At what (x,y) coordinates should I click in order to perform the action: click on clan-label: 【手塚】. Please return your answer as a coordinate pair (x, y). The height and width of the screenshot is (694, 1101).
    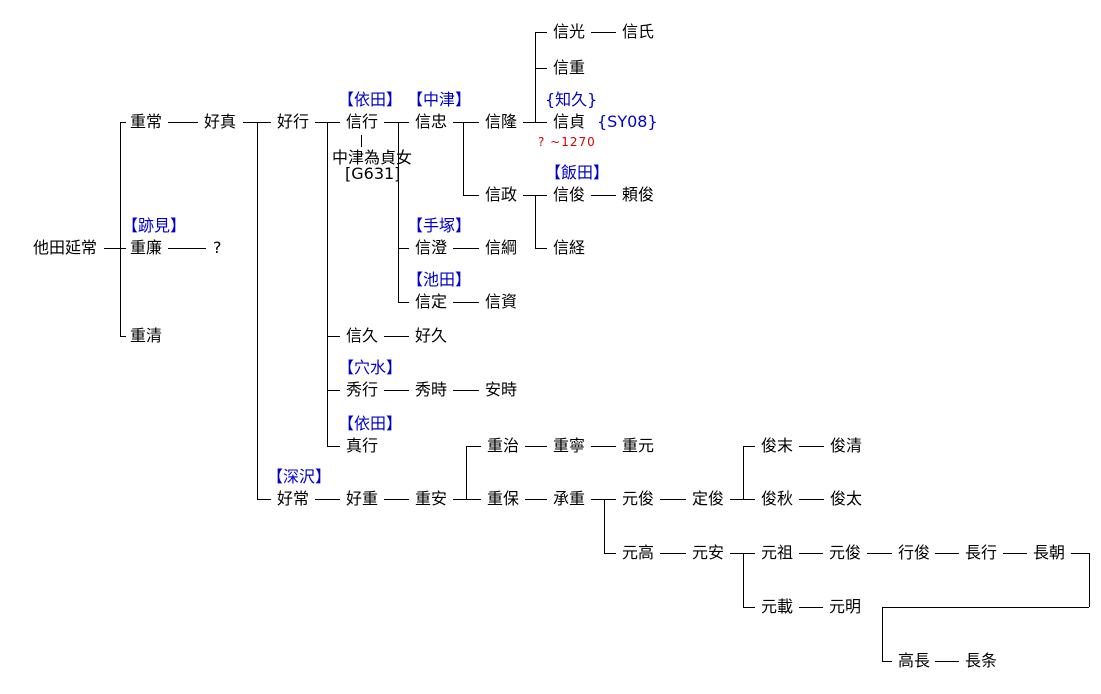
    Looking at the image, I should click on (439, 225).